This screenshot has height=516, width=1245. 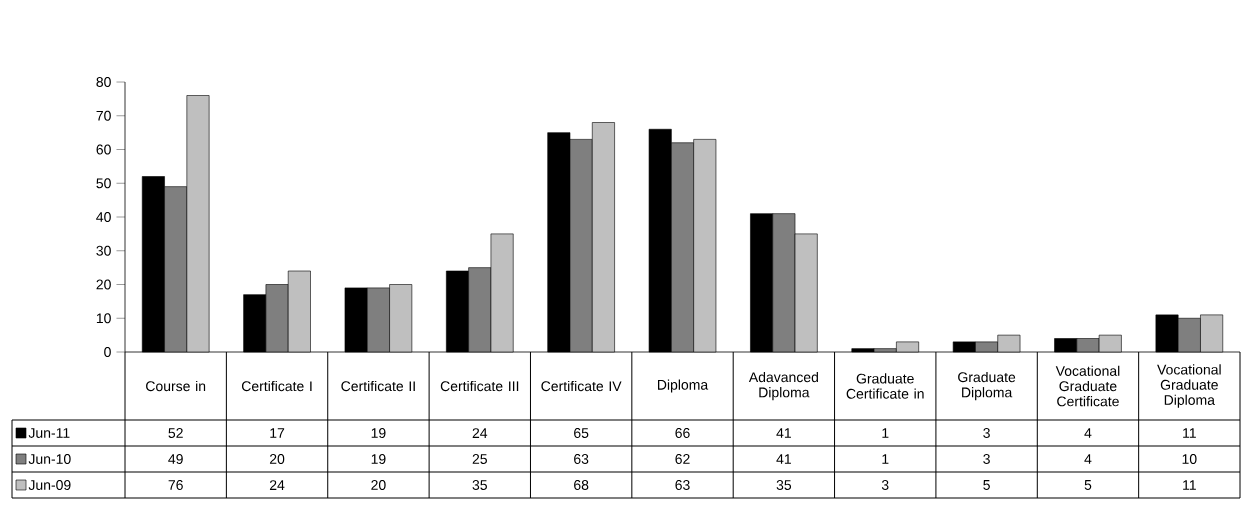 What do you see at coordinates (175, 433) in the screenshot?
I see `data-label: 52` at bounding box center [175, 433].